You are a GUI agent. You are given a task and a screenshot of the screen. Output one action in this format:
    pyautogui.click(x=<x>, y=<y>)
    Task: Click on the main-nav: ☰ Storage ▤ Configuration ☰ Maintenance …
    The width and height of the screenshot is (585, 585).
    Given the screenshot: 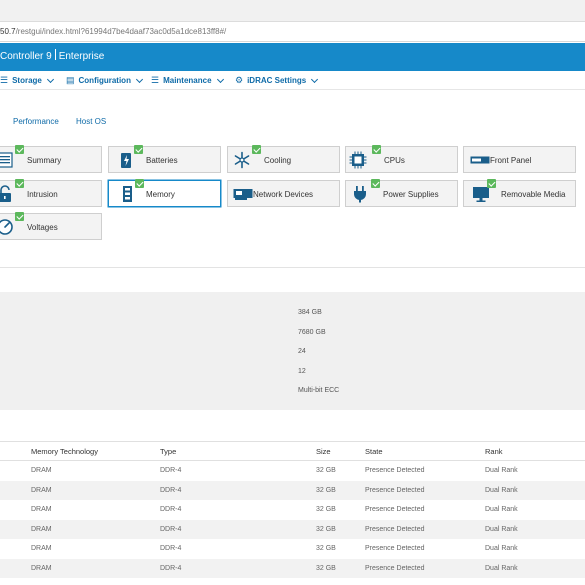 What is the action you would take?
    pyautogui.click(x=292, y=80)
    